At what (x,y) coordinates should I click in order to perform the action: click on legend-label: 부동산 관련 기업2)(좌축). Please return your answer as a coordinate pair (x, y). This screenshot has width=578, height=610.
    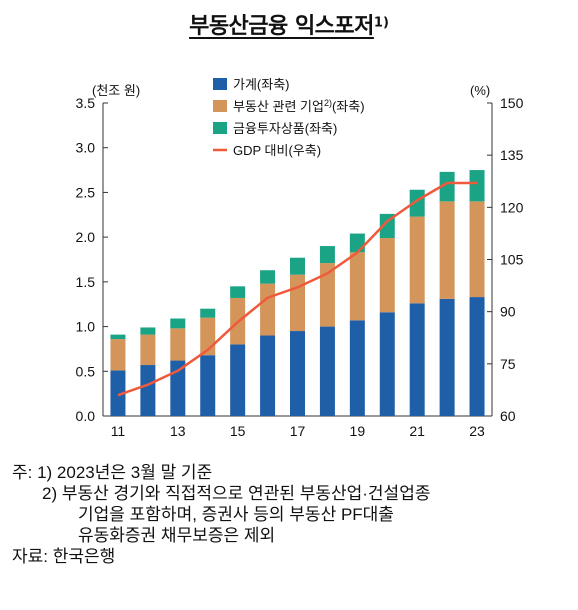
    Looking at the image, I should click on (299, 106).